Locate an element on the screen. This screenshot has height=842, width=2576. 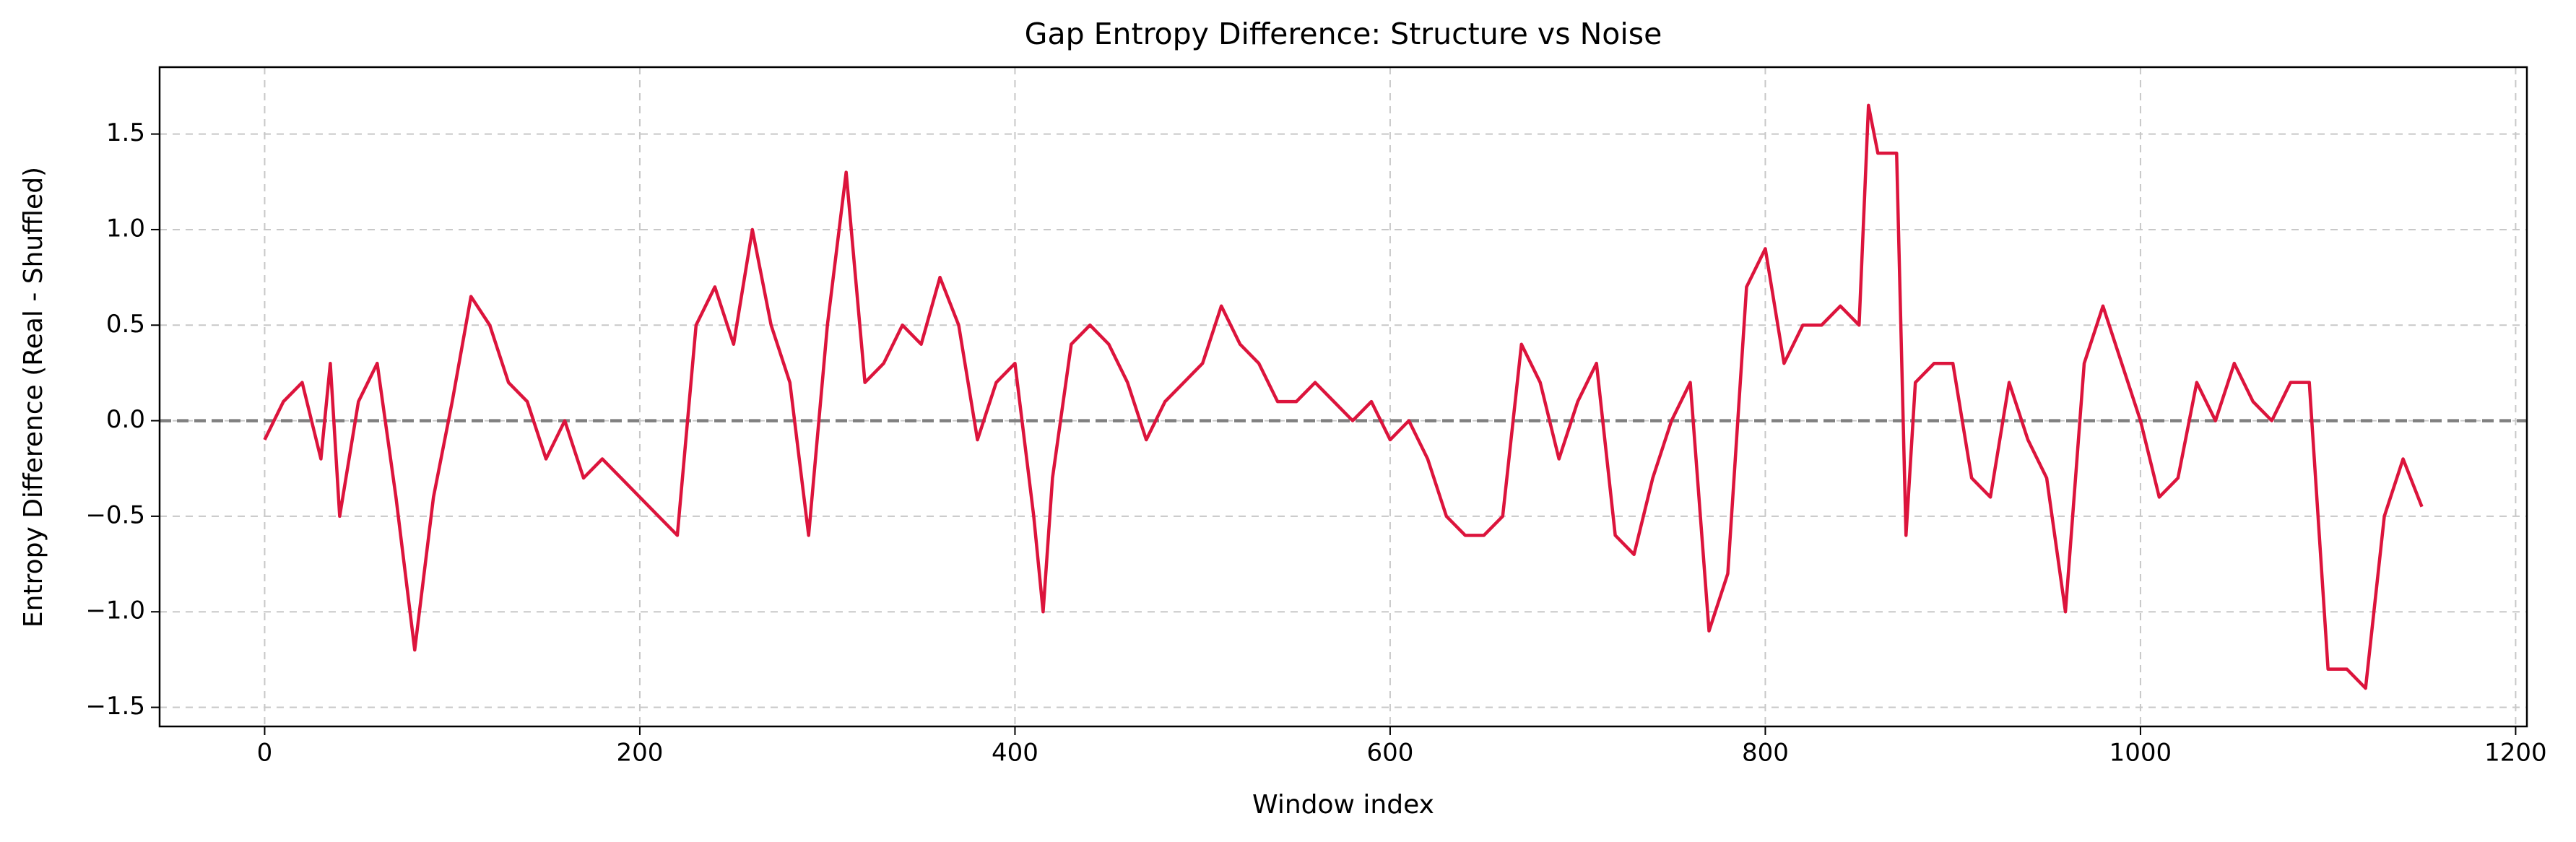
x-tick-label: 600 is located at coordinates (1389, 753).